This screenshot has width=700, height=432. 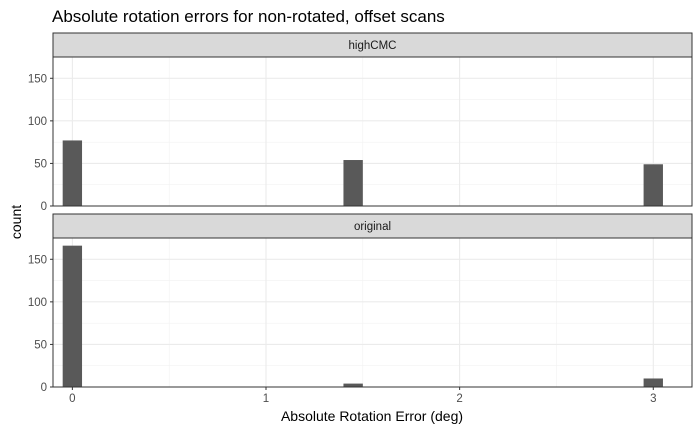 I want to click on x-tick-label: 1, so click(x=266, y=399).